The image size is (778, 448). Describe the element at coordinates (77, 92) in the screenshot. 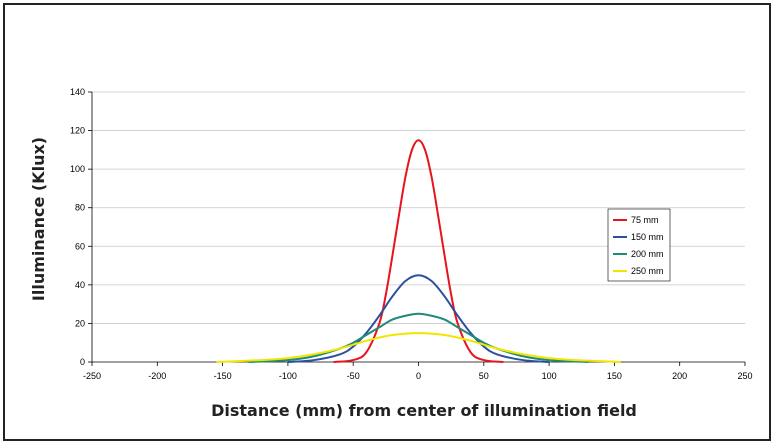

I see `y-tick-label: 140` at that location.